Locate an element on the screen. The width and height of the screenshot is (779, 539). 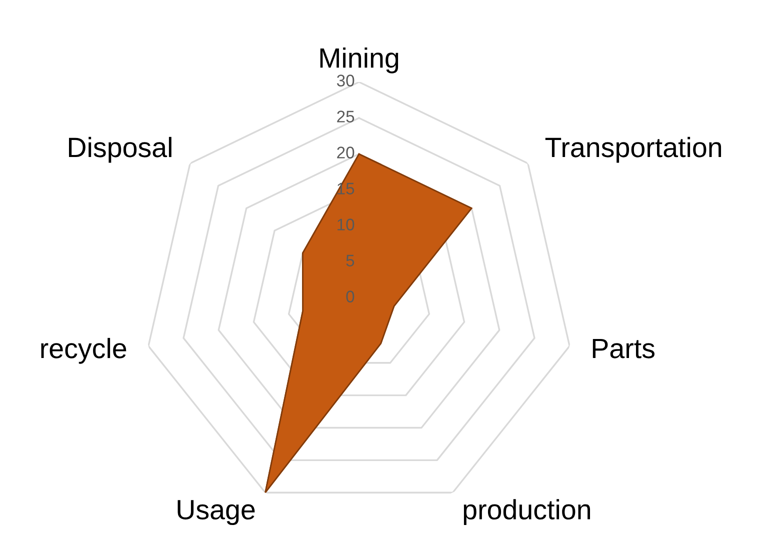
y-tick-label: 25 is located at coordinates (345, 116).